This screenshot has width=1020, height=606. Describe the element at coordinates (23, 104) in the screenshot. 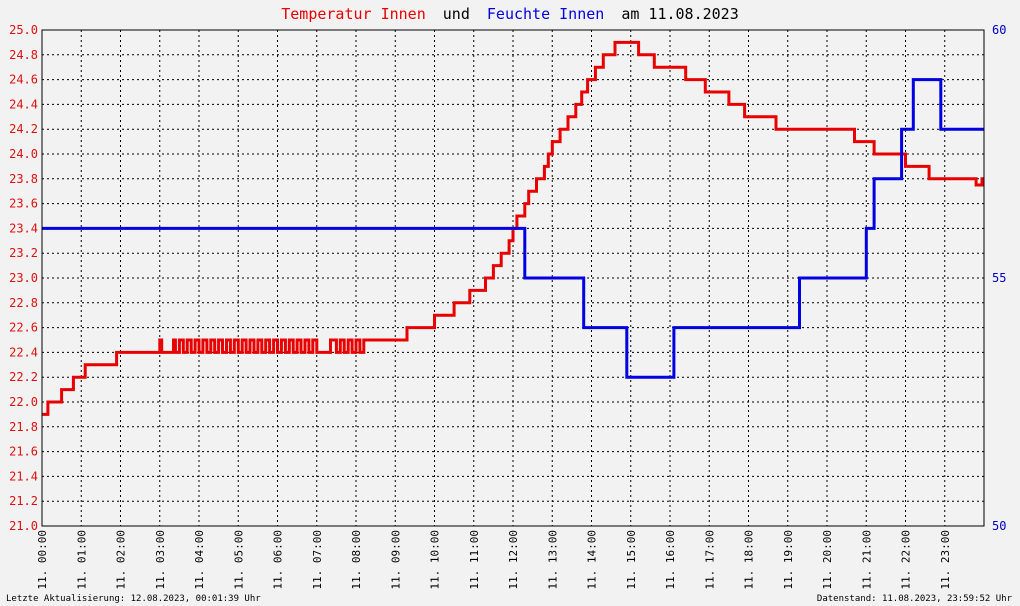

I see `y-left-tick-label: 24.4` at that location.